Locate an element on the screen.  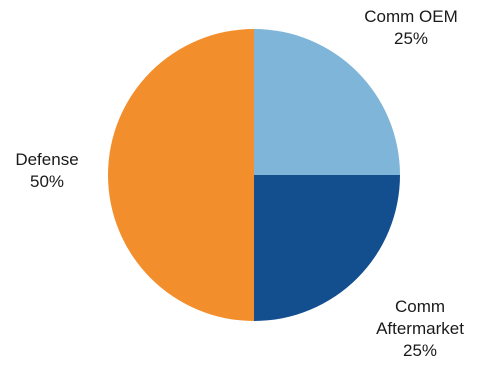
slice-percent-label: 50% is located at coordinates (47, 181).